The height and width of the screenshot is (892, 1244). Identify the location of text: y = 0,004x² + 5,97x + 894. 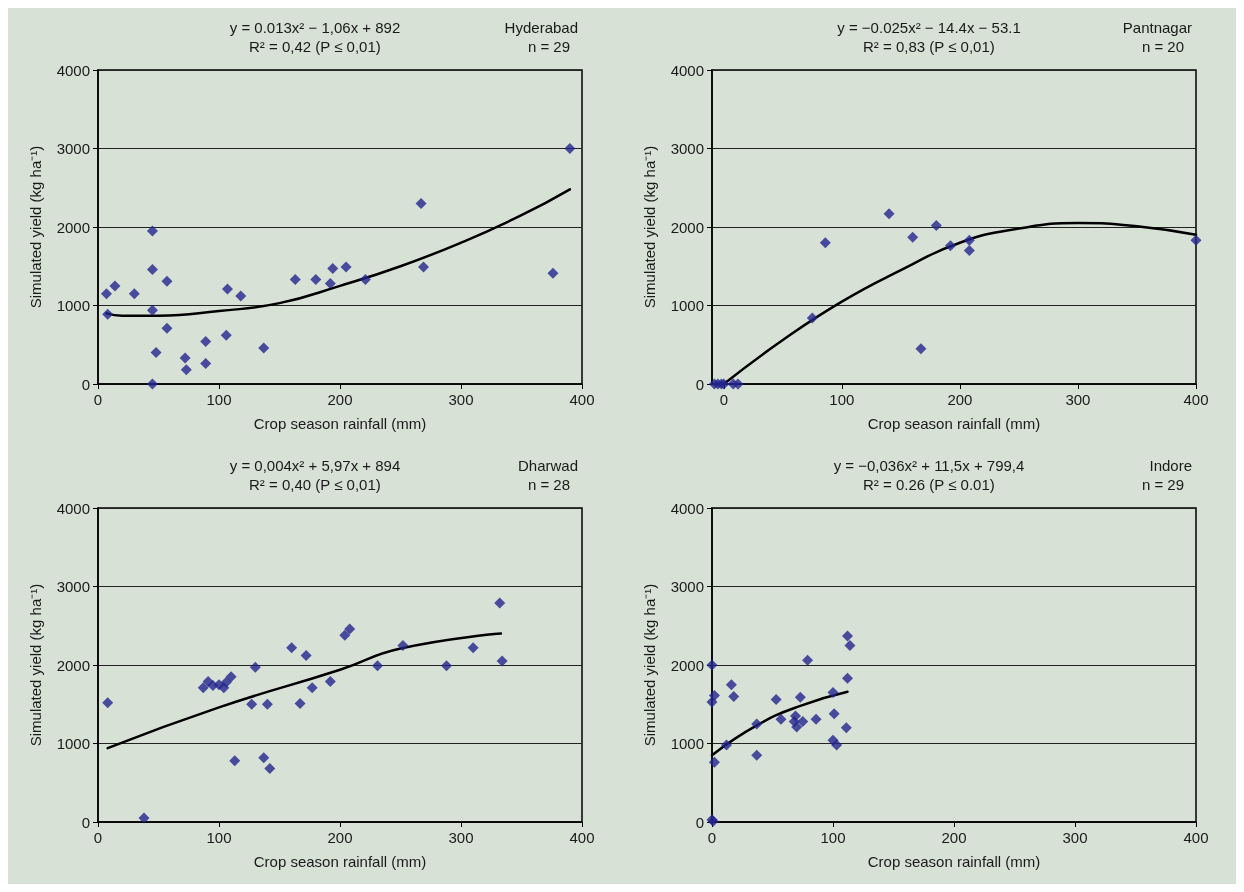
(315, 465).